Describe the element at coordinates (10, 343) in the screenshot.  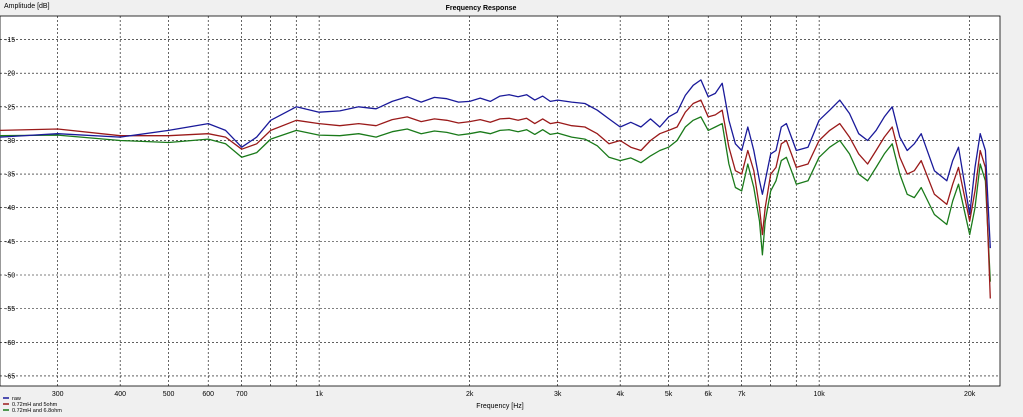
I see `y-tick-label: -60` at that location.